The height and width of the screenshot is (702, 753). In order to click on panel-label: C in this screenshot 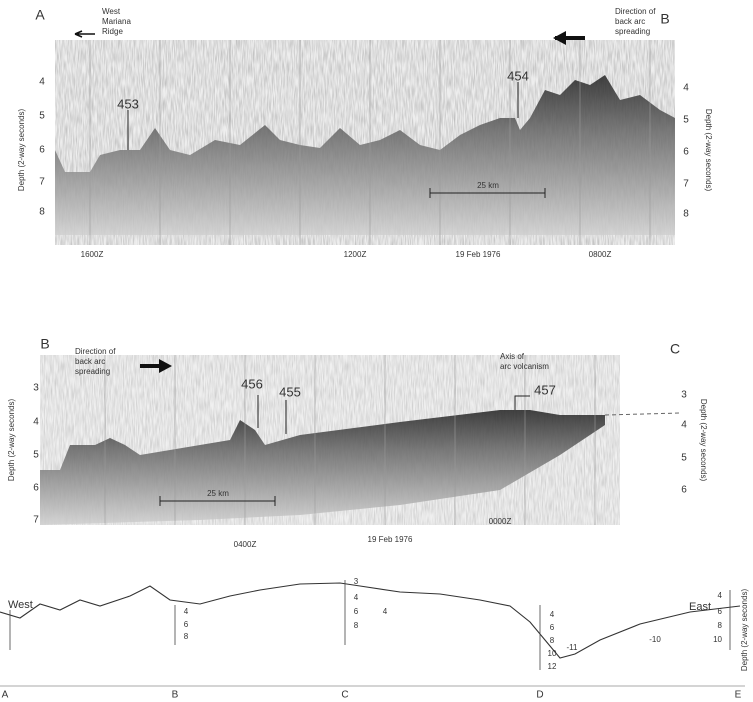, I will do `click(675, 349)`.